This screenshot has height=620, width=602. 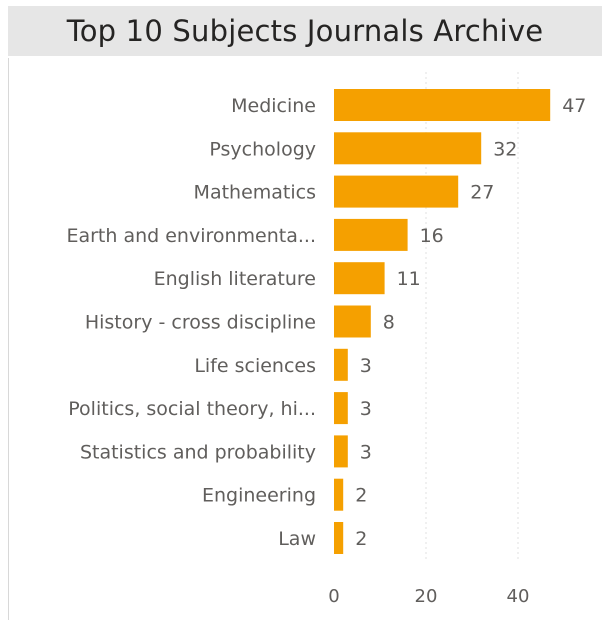 What do you see at coordinates (262, 149) in the screenshot?
I see `category-label-1: Psychology` at bounding box center [262, 149].